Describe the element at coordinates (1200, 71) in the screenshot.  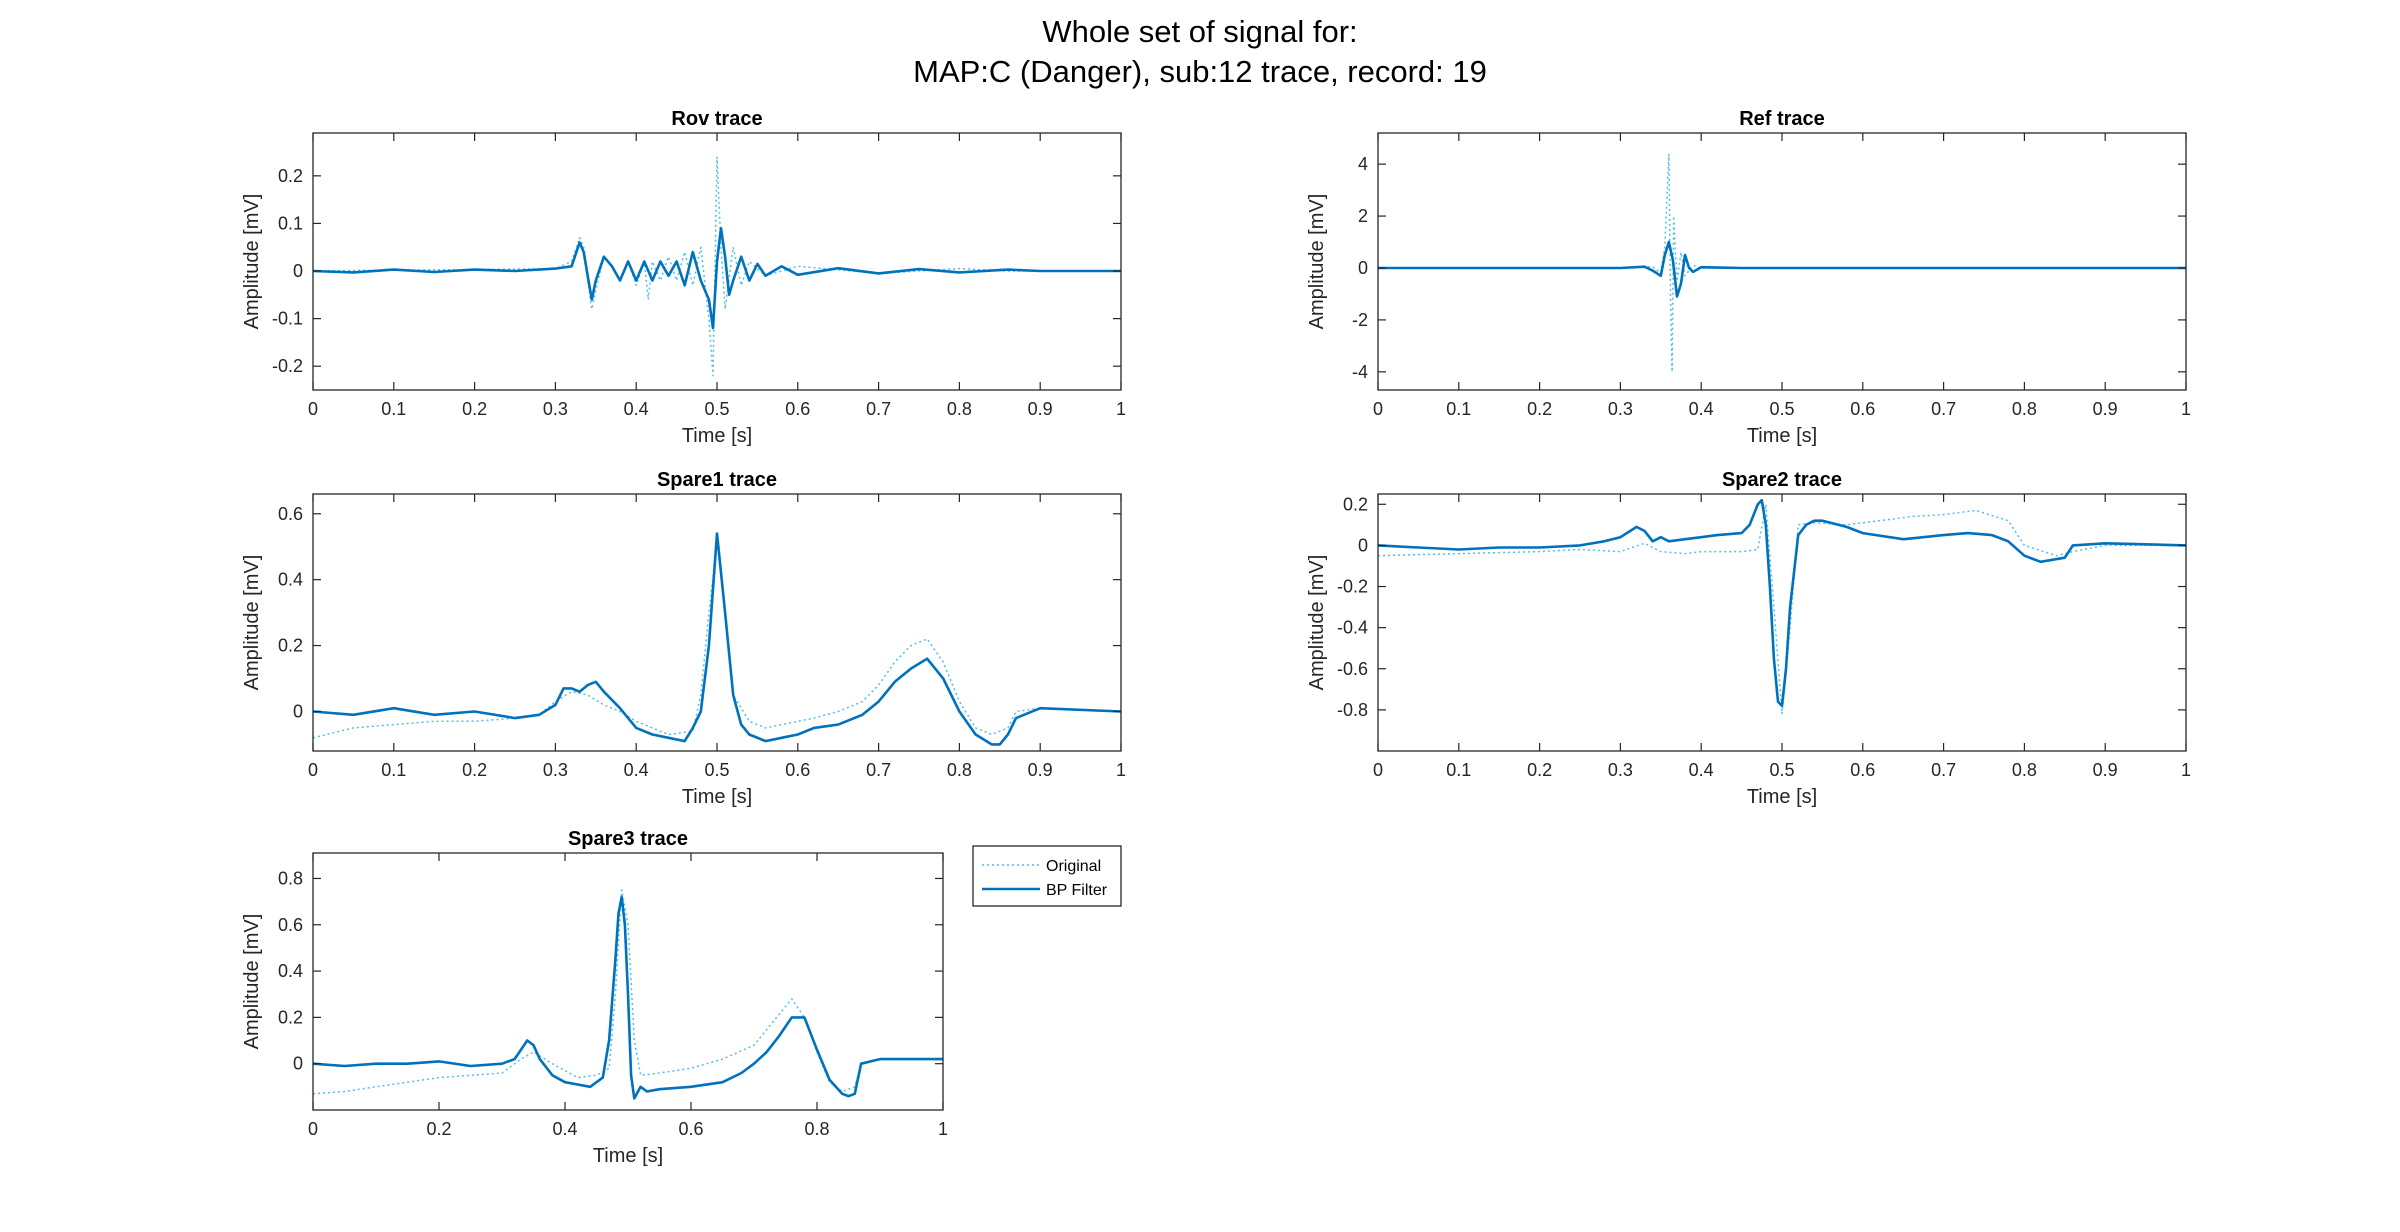
I see `figure-title-line2: MAP:C (Danger), sub:12 trace, record: 19` at that location.